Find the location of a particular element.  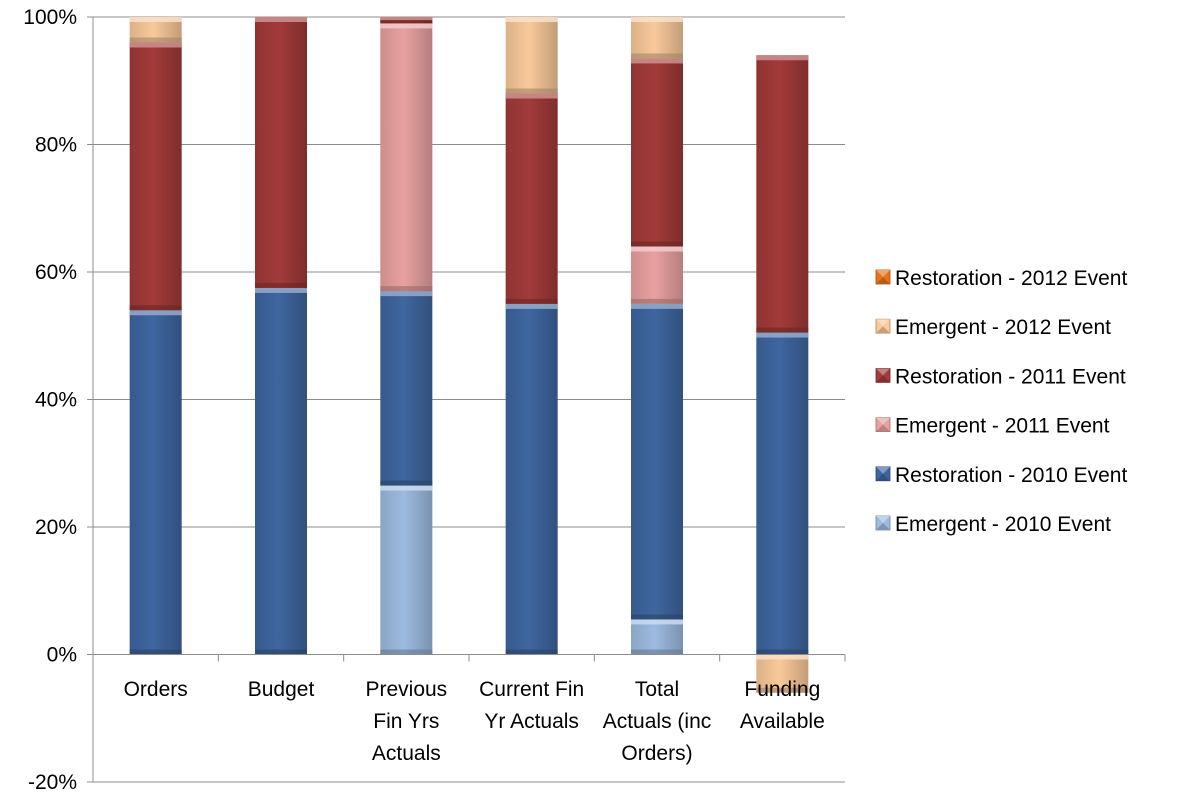

bar-orders-restoration-2011-event is located at coordinates (155, 176).